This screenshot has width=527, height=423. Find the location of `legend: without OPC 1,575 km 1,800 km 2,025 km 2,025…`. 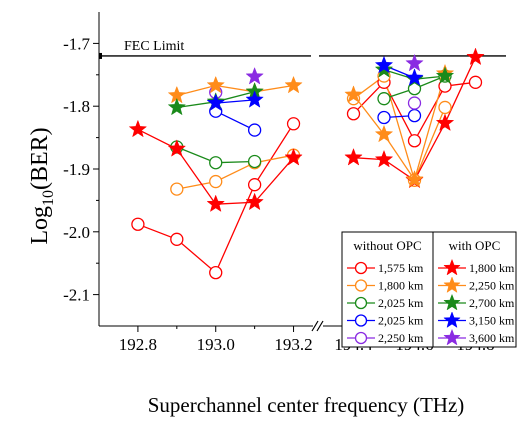

legend: without OPC 1,575 km 1,800 km 2,025 km 2,025… is located at coordinates (429, 289).